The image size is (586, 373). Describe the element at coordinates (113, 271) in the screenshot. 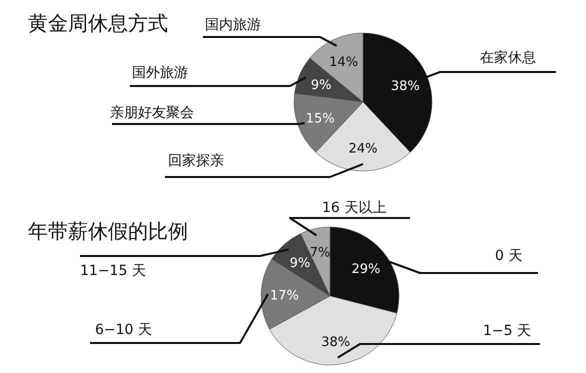

I see `slice-label: 11−15 天` at that location.